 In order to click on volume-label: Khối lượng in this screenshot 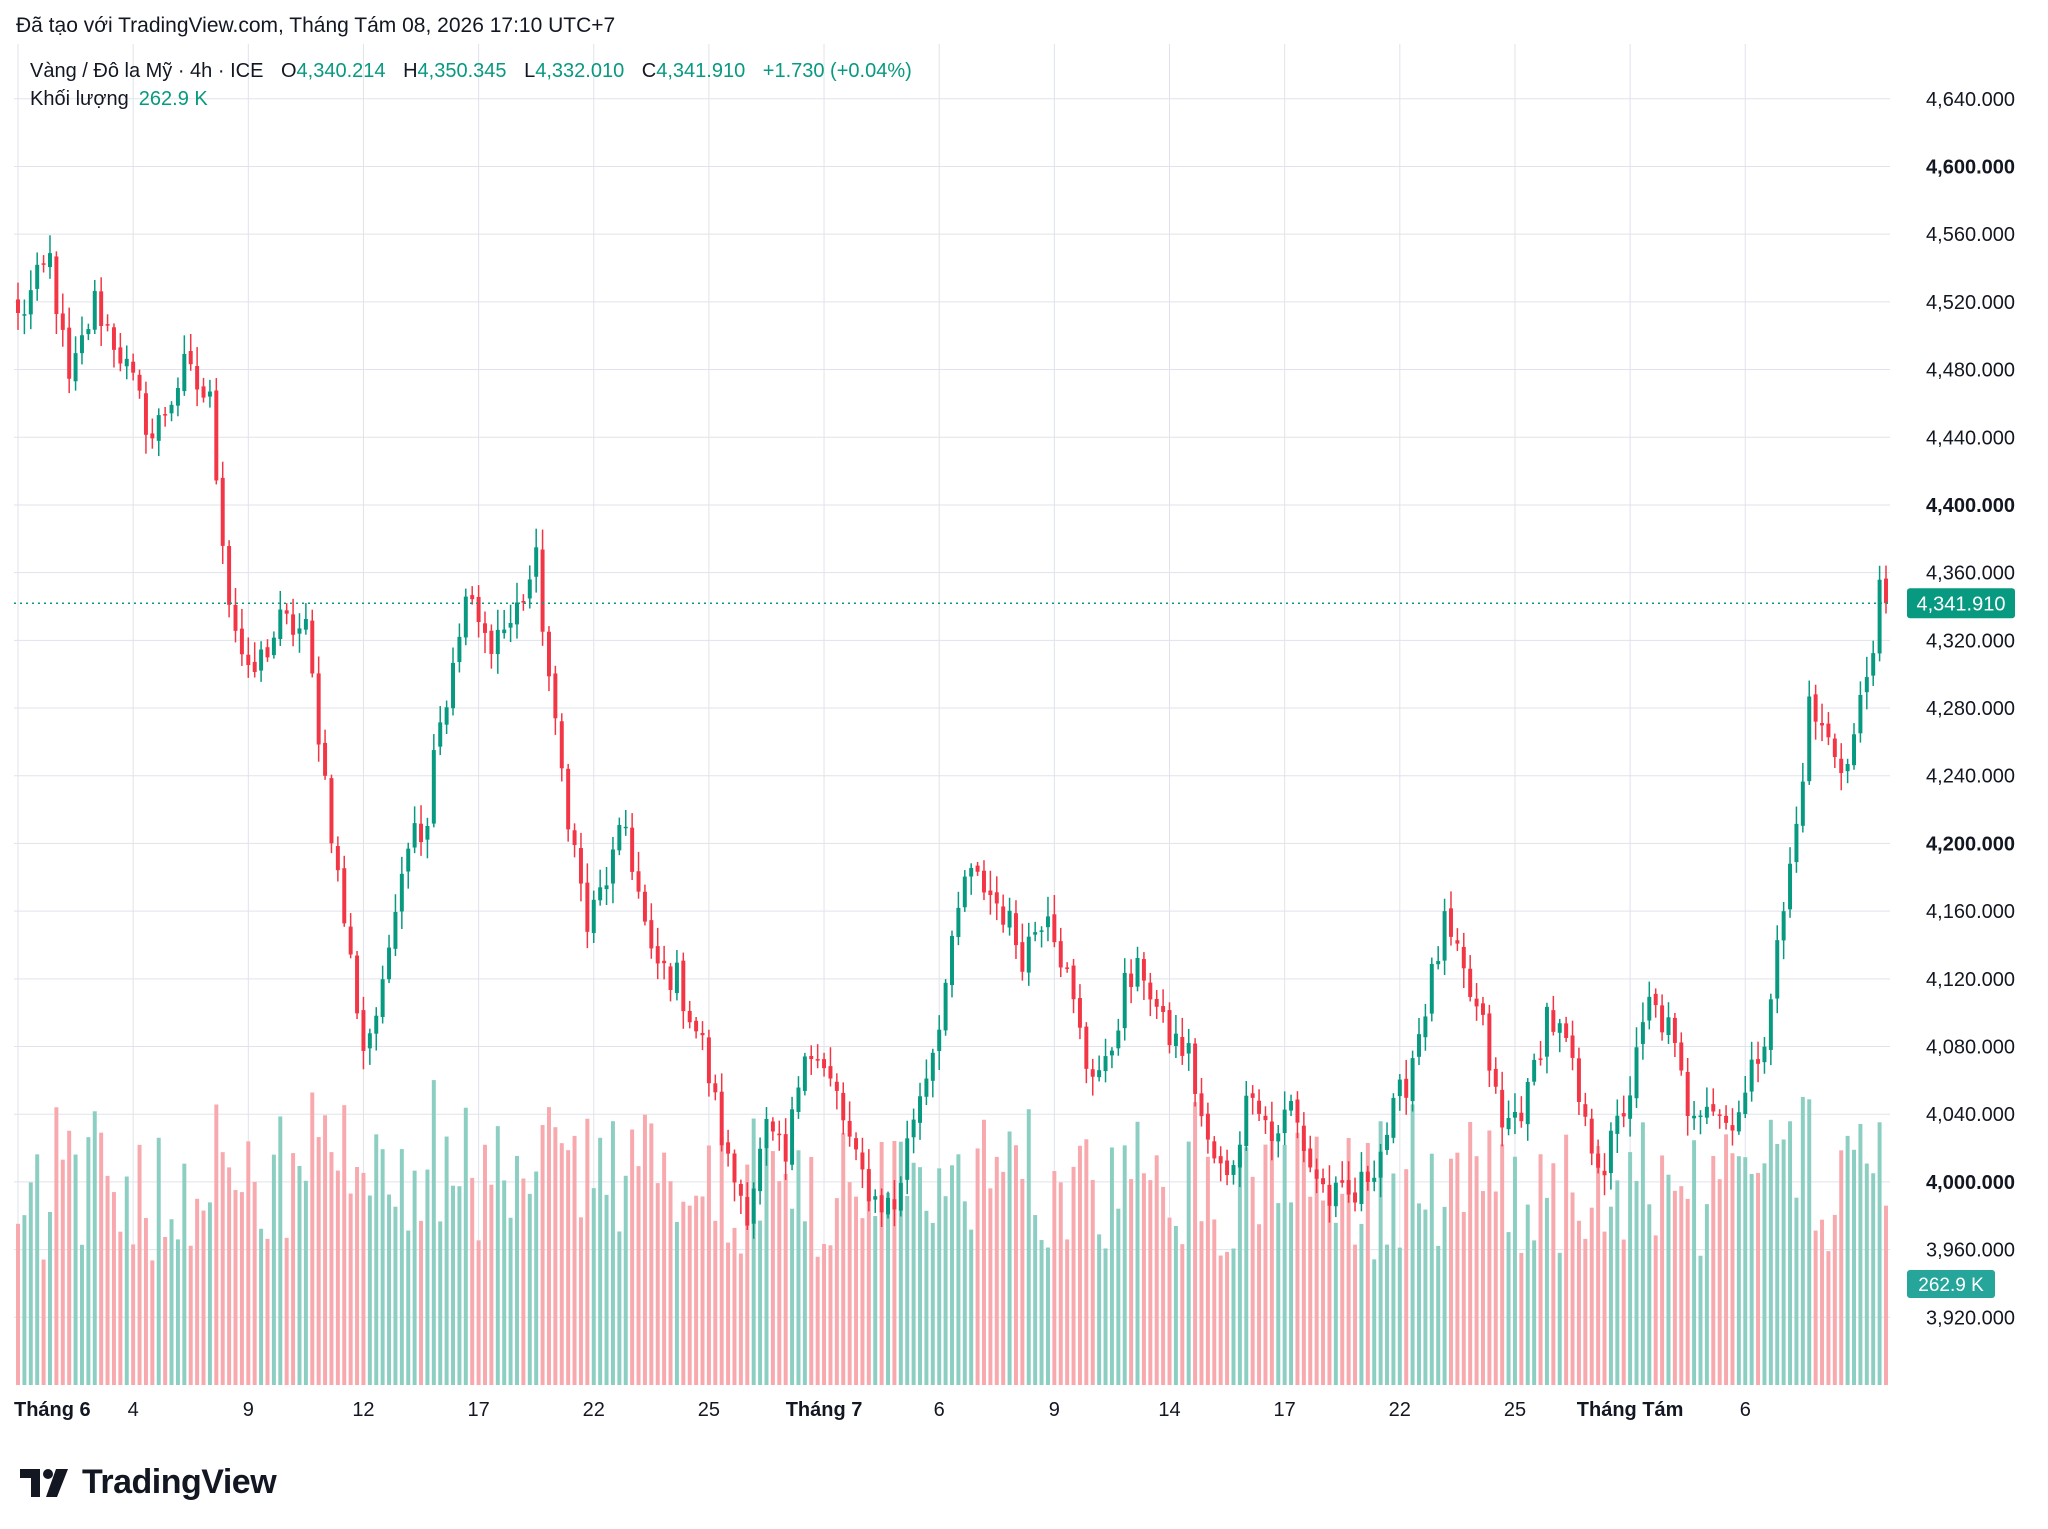, I will do `click(79, 99)`.